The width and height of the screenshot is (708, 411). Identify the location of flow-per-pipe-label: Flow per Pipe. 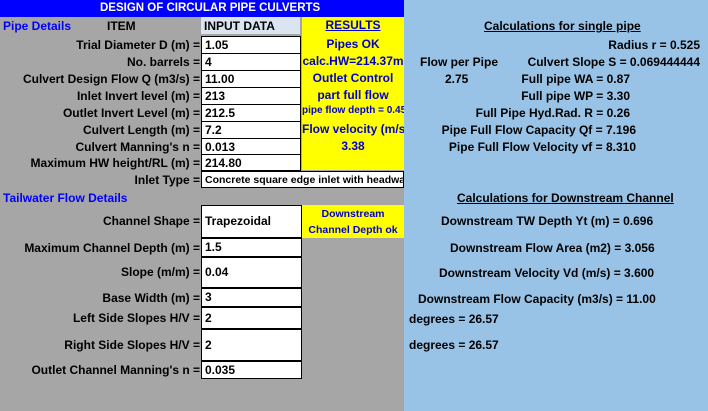
(459, 62).